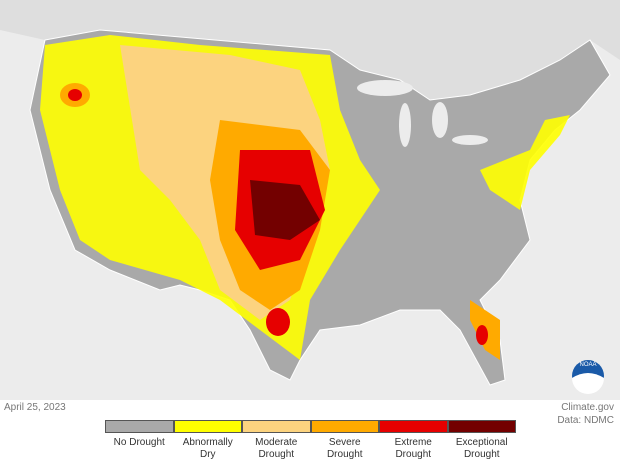  What do you see at coordinates (207, 448) in the screenshot?
I see `legend-label: Abnormally Dry` at bounding box center [207, 448].